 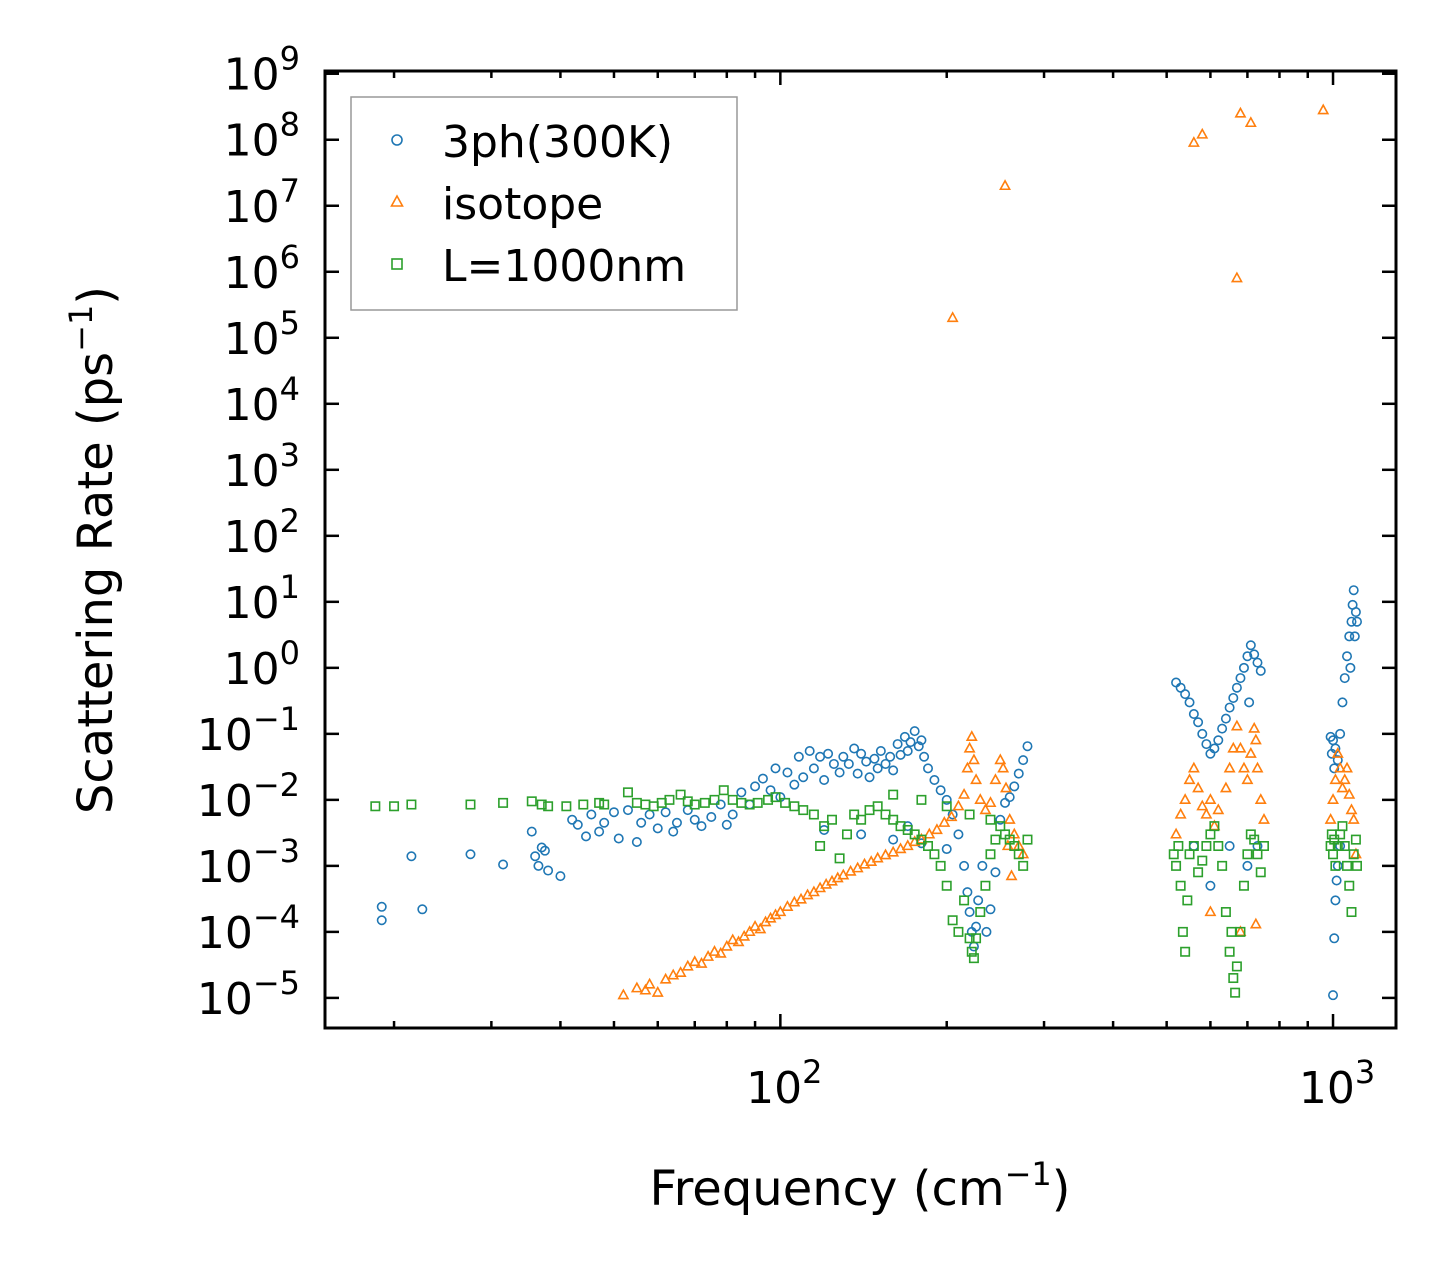 What do you see at coordinates (564, 266) in the screenshot?
I see `legend-label-boundary: L=1000nm` at bounding box center [564, 266].